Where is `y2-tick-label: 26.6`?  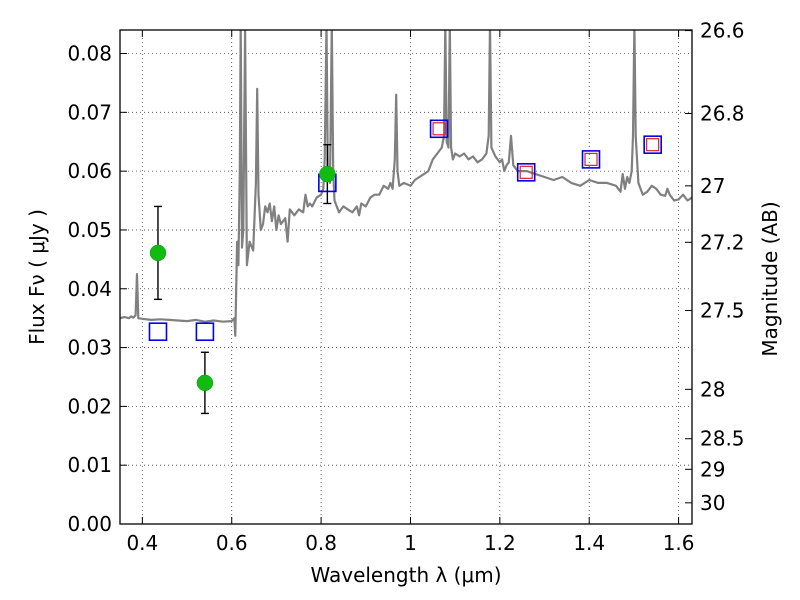 y2-tick-label: 26.6 is located at coordinates (722, 31).